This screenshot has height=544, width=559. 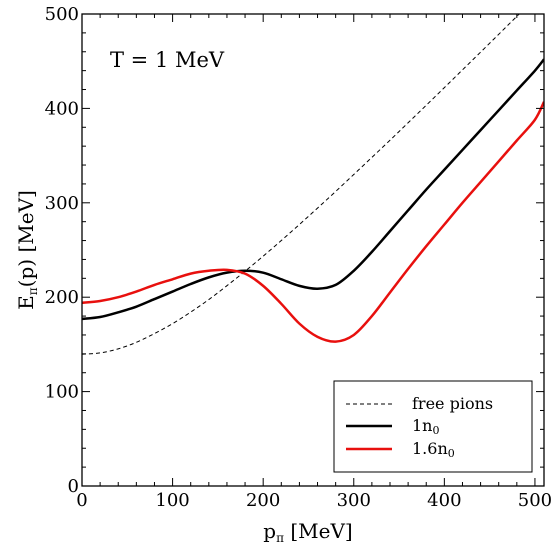 I want to click on y-tick-label: 500, so click(x=62, y=14).